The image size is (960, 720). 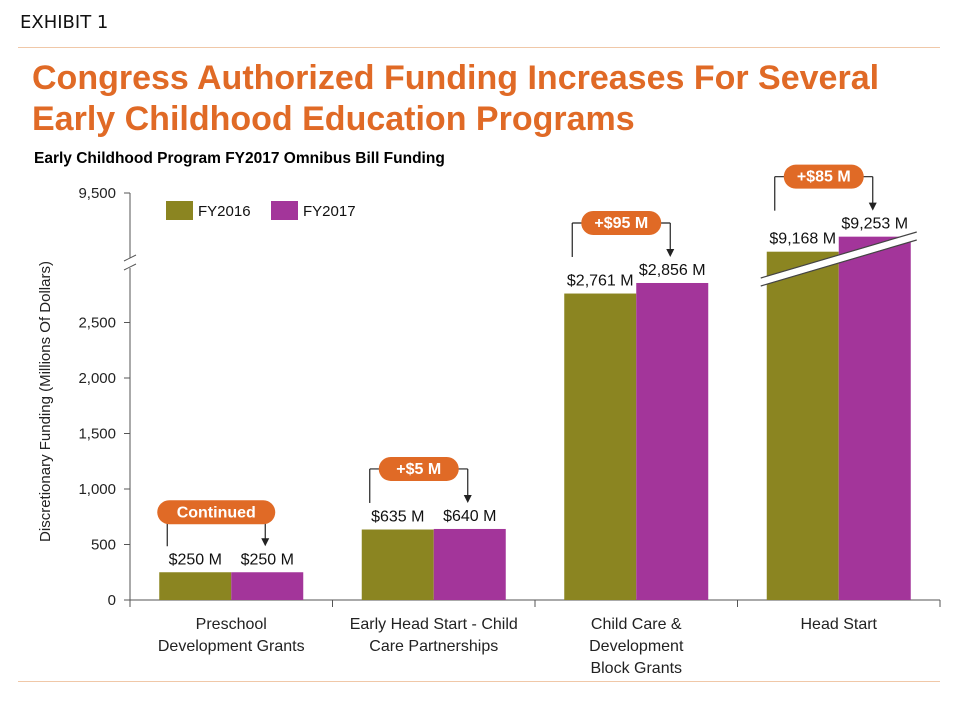 What do you see at coordinates (231, 646) in the screenshot?
I see `category-label: Development Grants` at bounding box center [231, 646].